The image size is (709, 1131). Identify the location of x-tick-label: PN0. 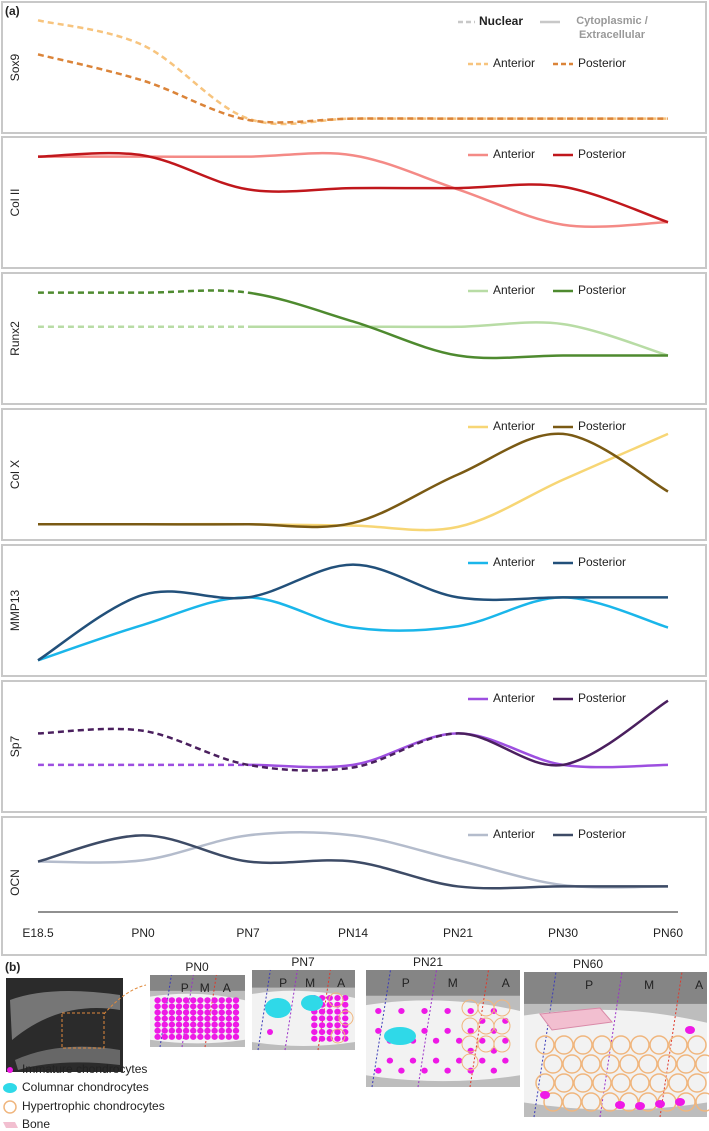
(143, 933).